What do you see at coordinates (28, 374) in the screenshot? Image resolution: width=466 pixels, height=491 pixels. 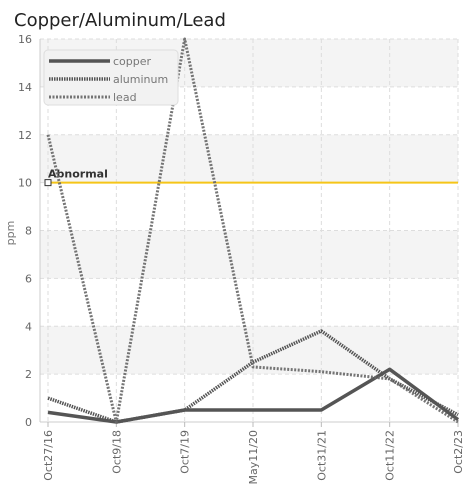 I see `y-tick-label: 2` at bounding box center [28, 374].